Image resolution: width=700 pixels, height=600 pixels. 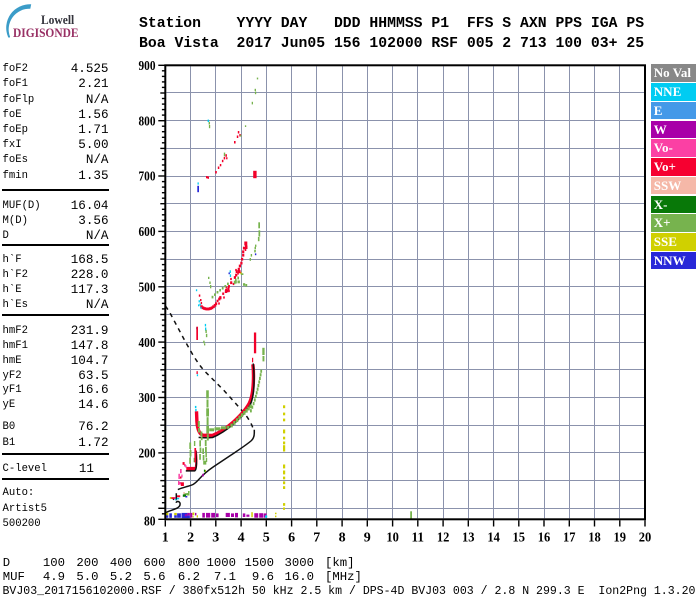 I want to click on svg-text: 600, so click(x=147, y=231).